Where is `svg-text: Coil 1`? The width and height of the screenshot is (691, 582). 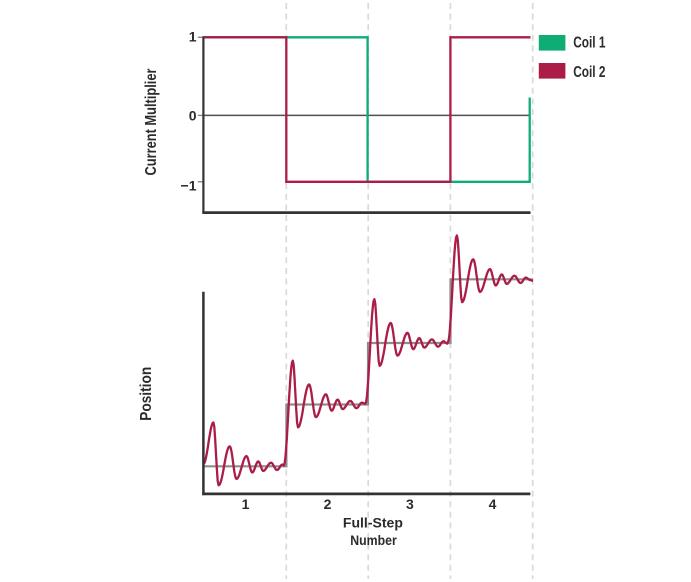 svg-text: Coil 1 is located at coordinates (589, 42).